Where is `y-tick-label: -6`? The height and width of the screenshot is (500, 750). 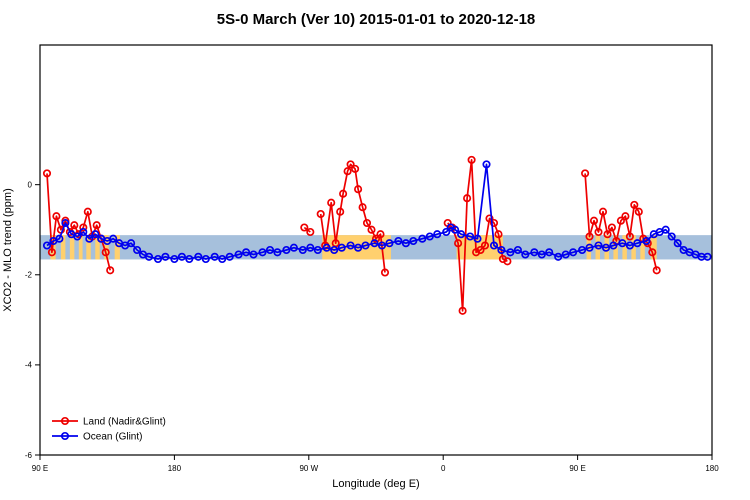 y-tick-label: -6 is located at coordinates (29, 455).